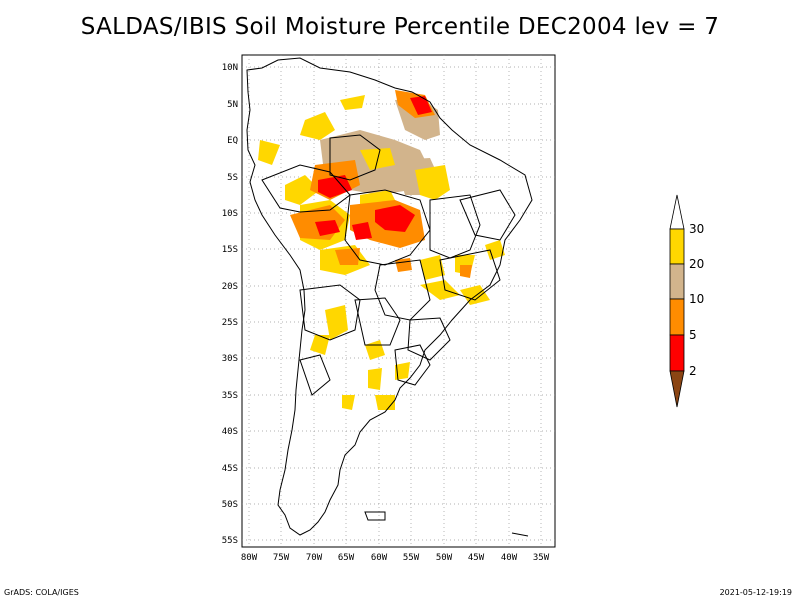 The width and height of the screenshot is (800, 600). Describe the element at coordinates (230, 396) in the screenshot. I see `lat-label: 35S` at that location.